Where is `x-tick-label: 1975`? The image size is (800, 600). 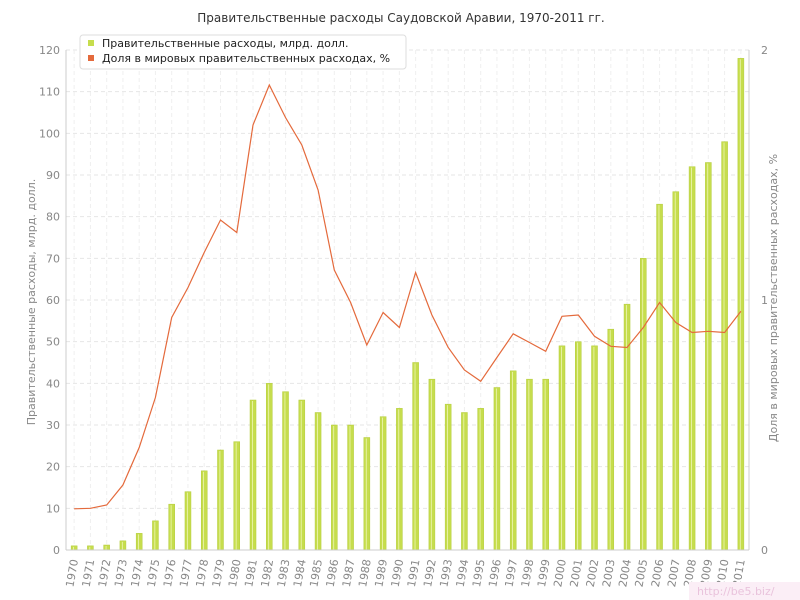 x-tick-label: 1975 is located at coordinates (154, 573).